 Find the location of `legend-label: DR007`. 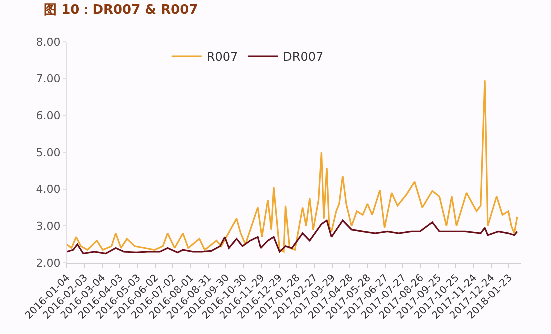

legend-label: DR007 is located at coordinates (303, 57).